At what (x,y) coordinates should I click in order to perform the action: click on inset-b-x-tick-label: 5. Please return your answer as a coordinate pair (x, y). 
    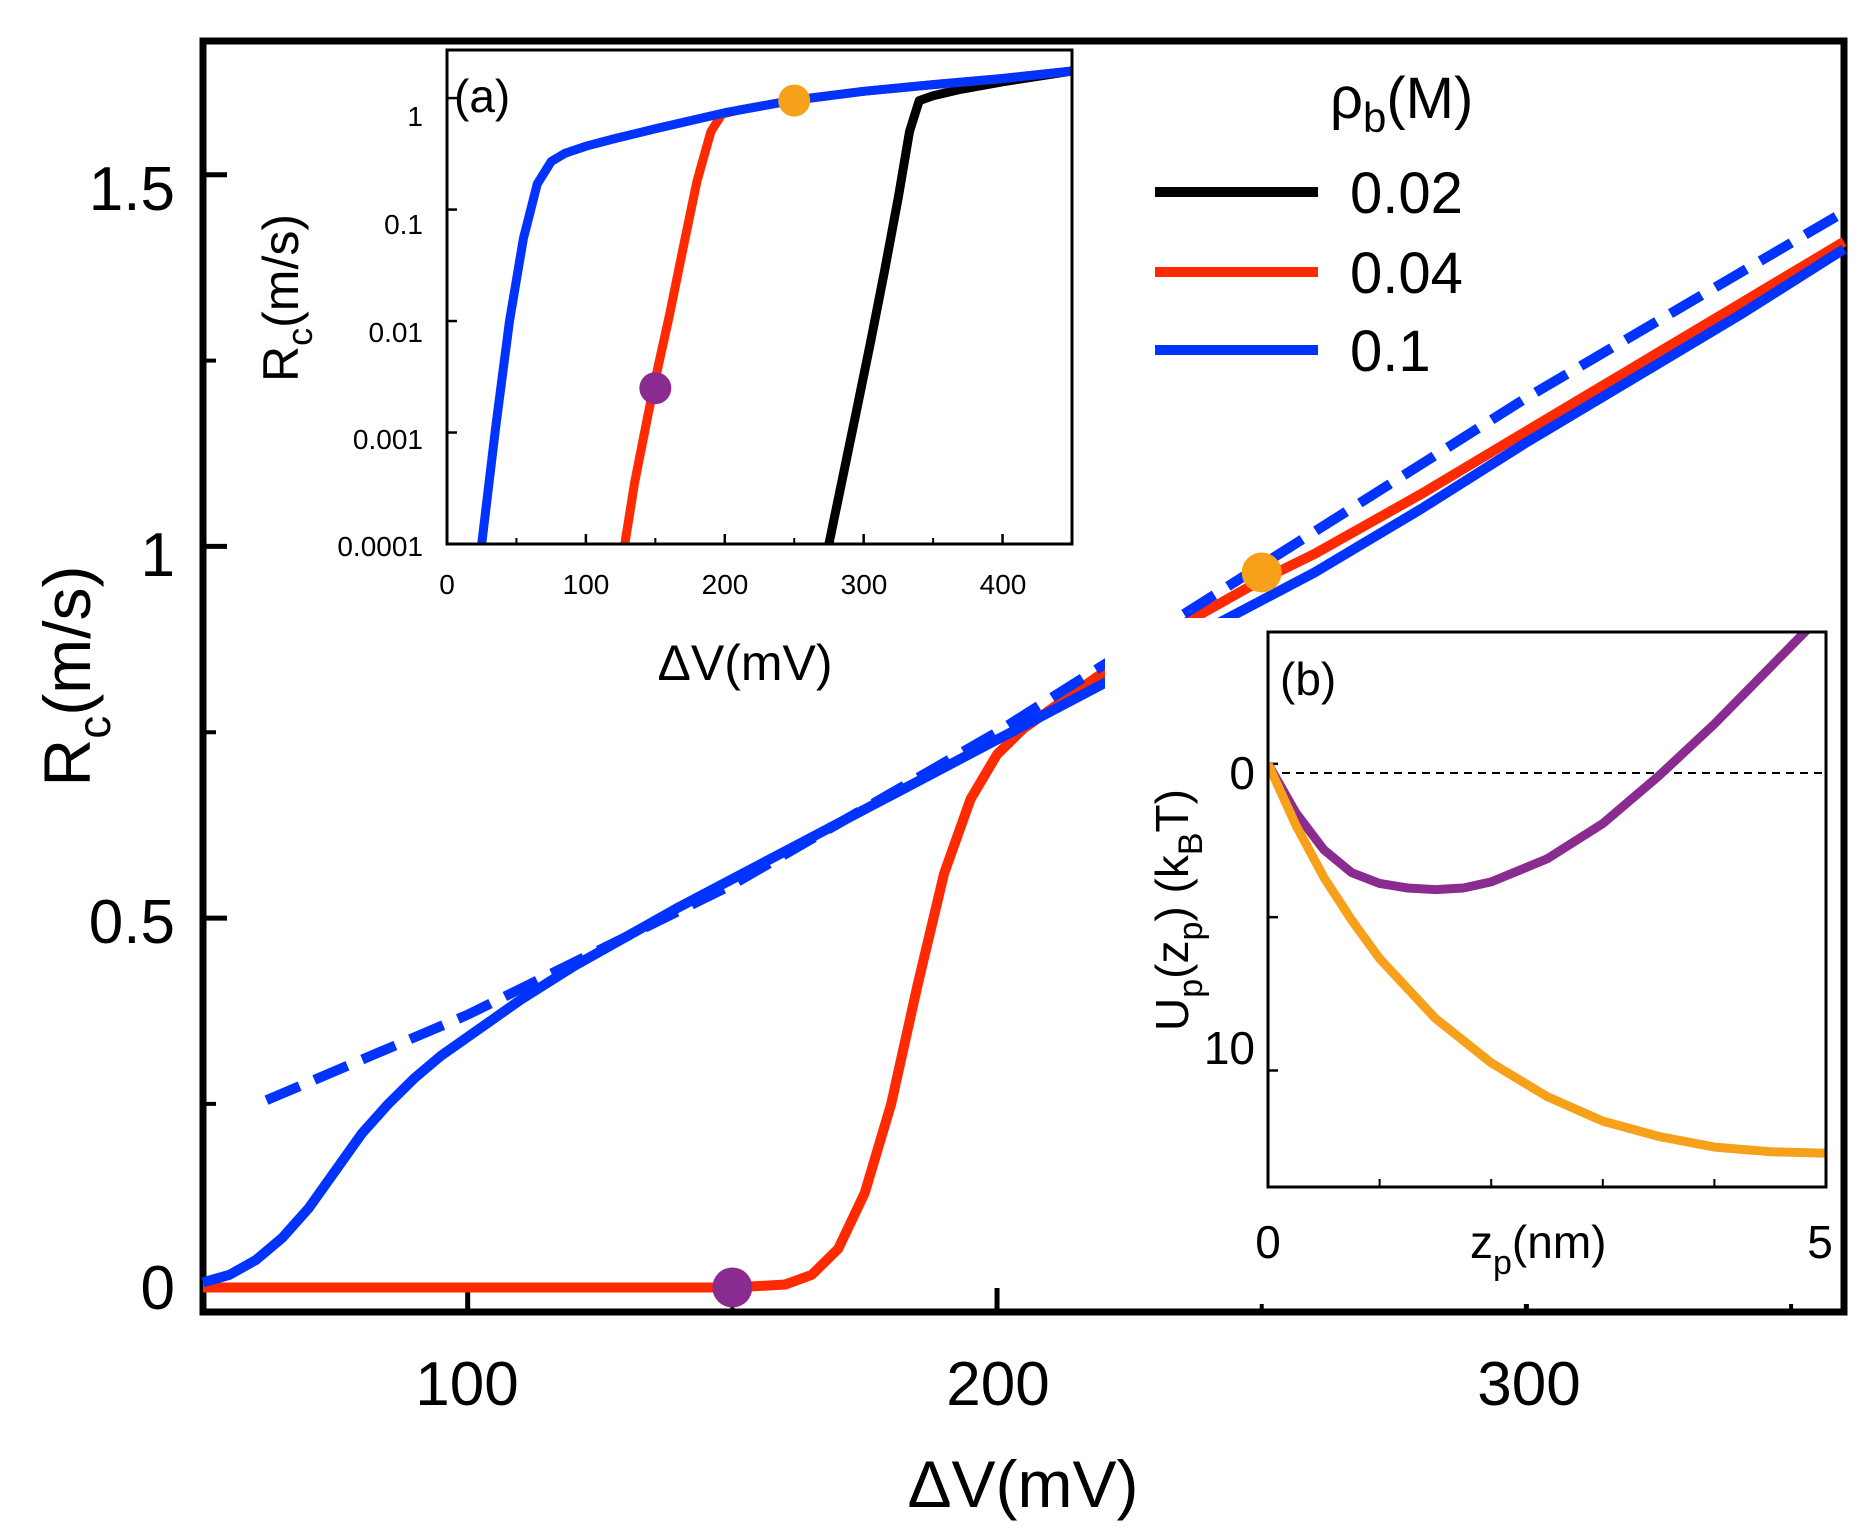
    Looking at the image, I should click on (1820, 1242).